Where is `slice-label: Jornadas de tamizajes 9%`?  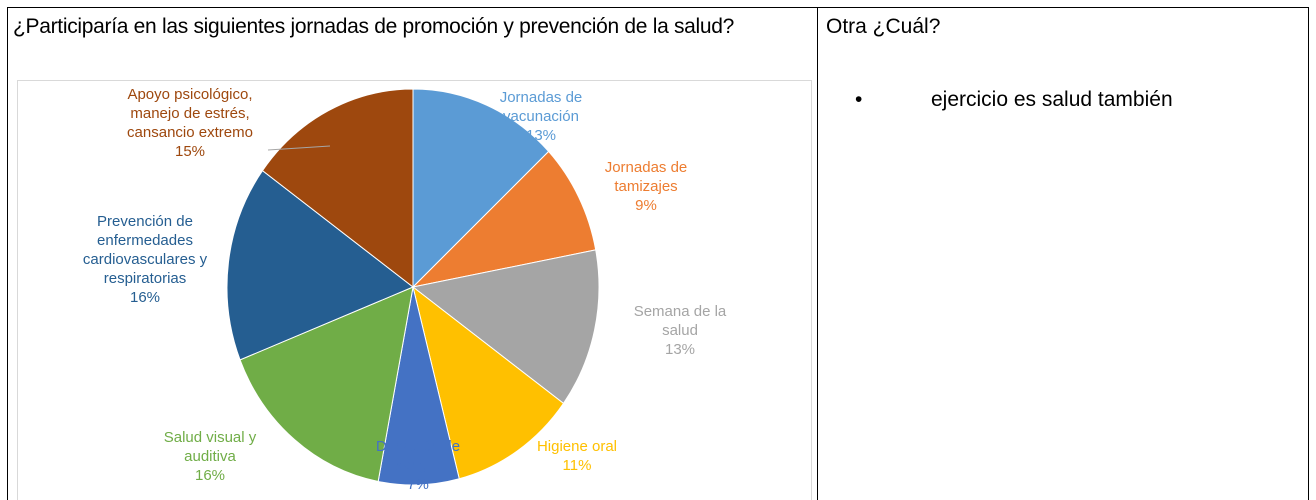
slice-label: Jornadas de tamizajes 9% is located at coordinates (646, 186).